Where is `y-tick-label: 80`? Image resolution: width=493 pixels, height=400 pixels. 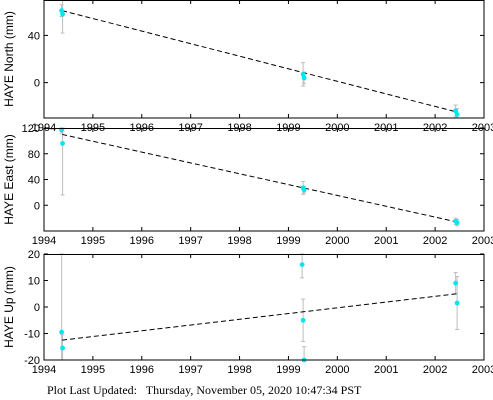 y-tick-label: 80 is located at coordinates (34, 155).